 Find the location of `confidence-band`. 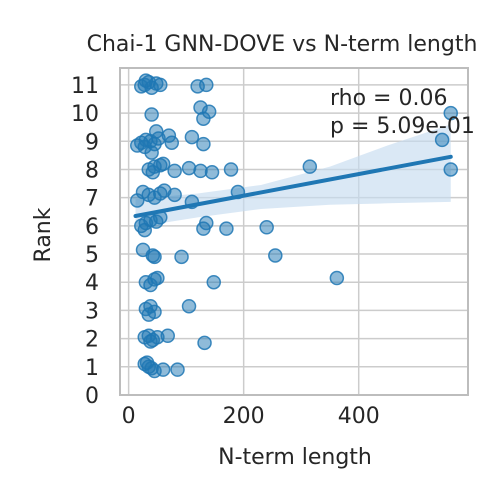

confidence-band is located at coordinates (293, 176).